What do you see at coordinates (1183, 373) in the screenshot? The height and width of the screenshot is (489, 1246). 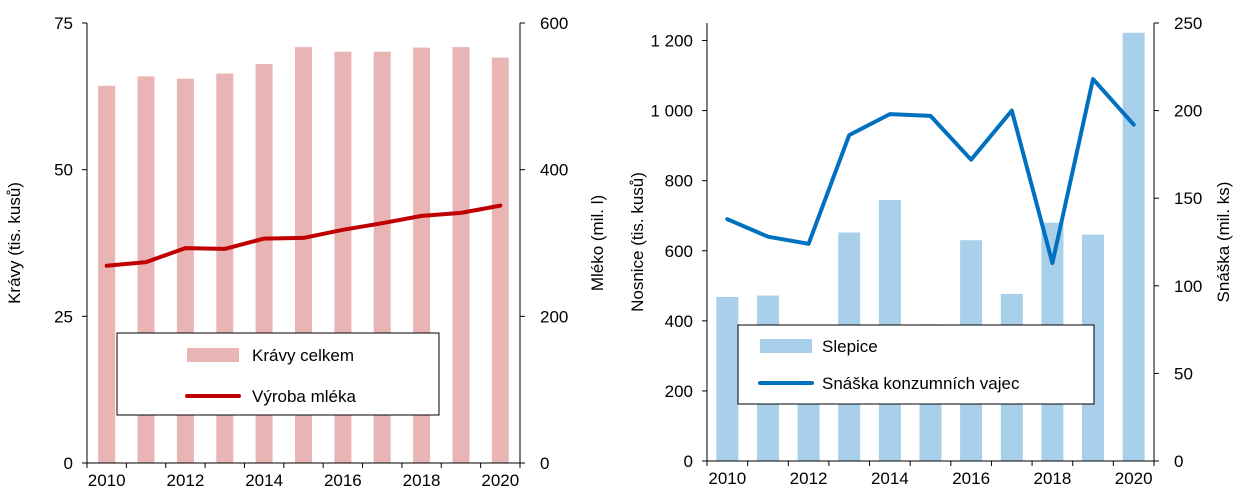 I see `y2-tick-label: 50` at bounding box center [1183, 373].